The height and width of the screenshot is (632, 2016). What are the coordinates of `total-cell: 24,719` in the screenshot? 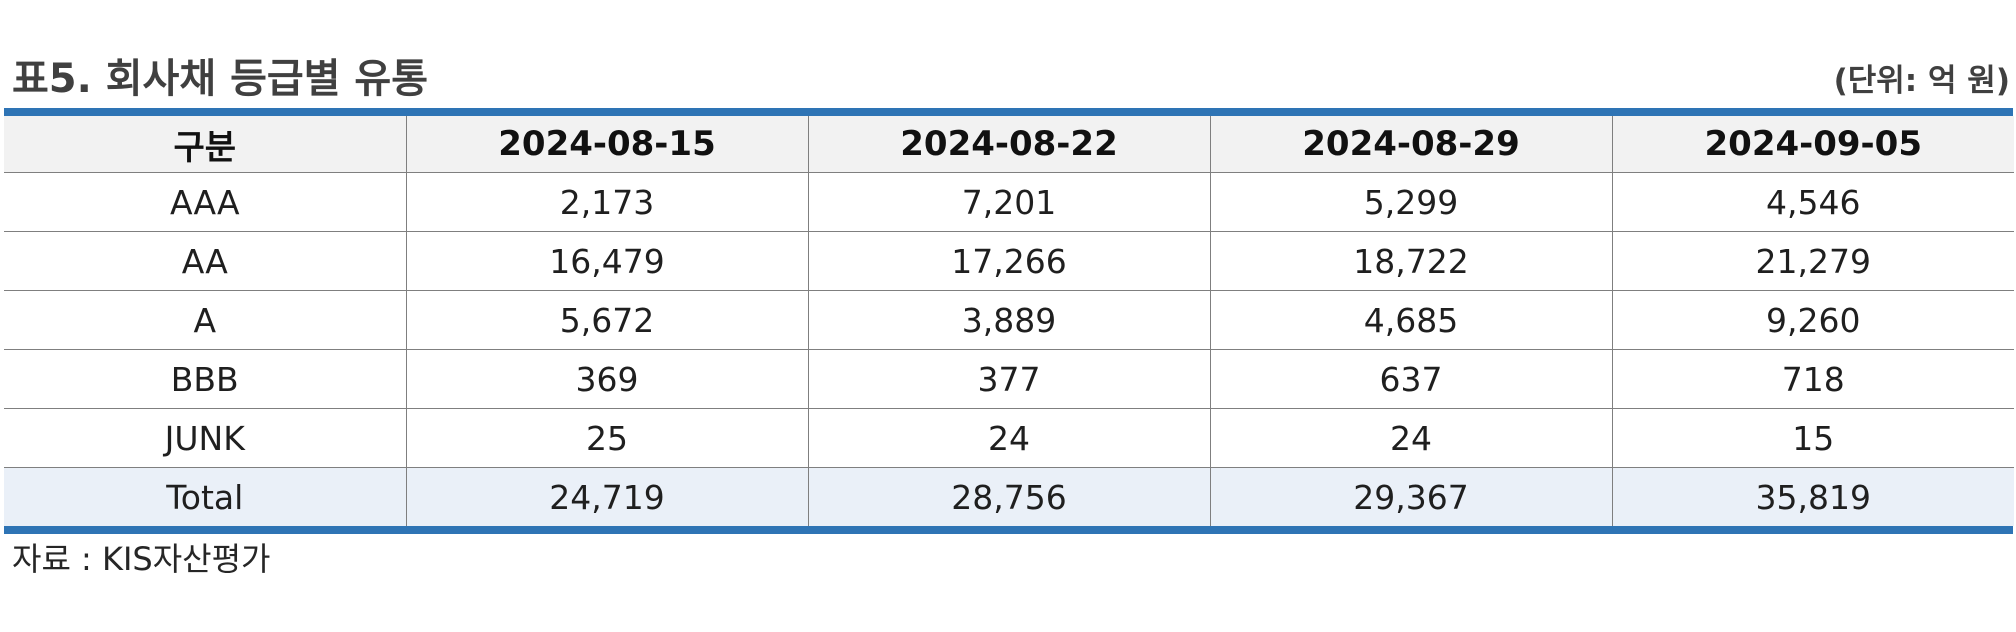 It's located at (606, 496).